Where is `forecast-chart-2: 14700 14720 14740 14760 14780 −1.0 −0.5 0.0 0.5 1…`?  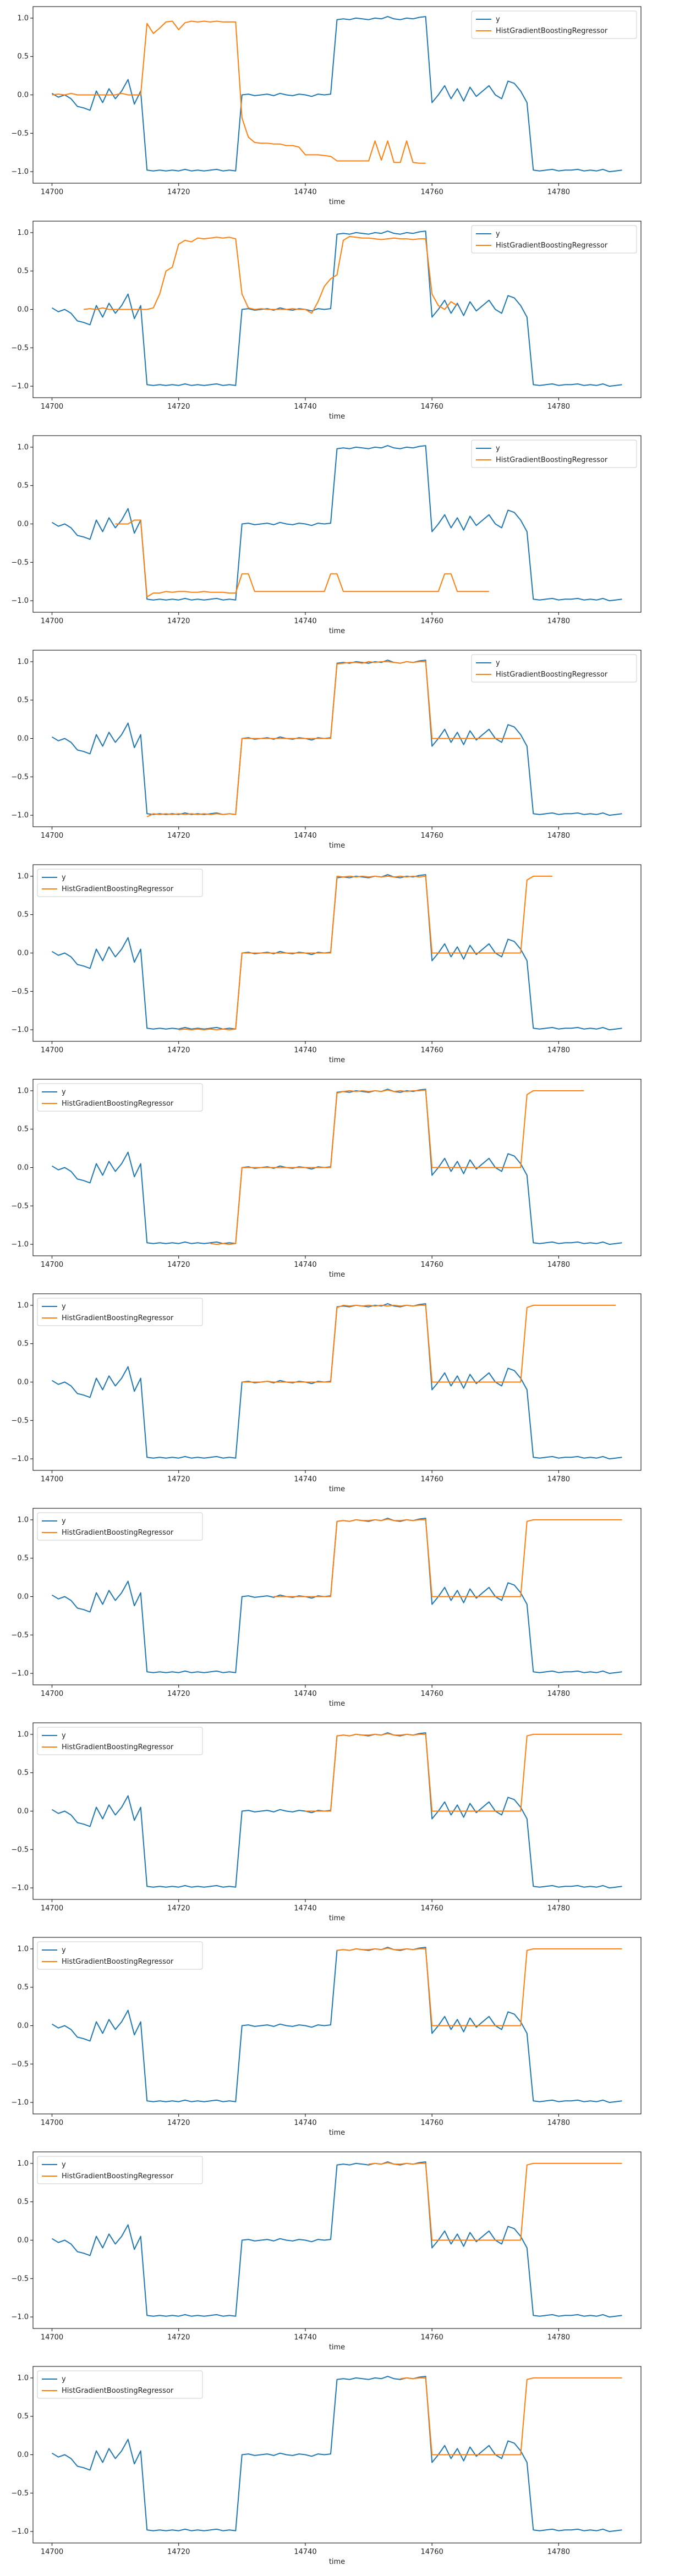
forecast-chart-2: 14700 14720 14740 14760 14780 −1.0 −0.5 0.0 0.5 1… is located at coordinates (326, 321).